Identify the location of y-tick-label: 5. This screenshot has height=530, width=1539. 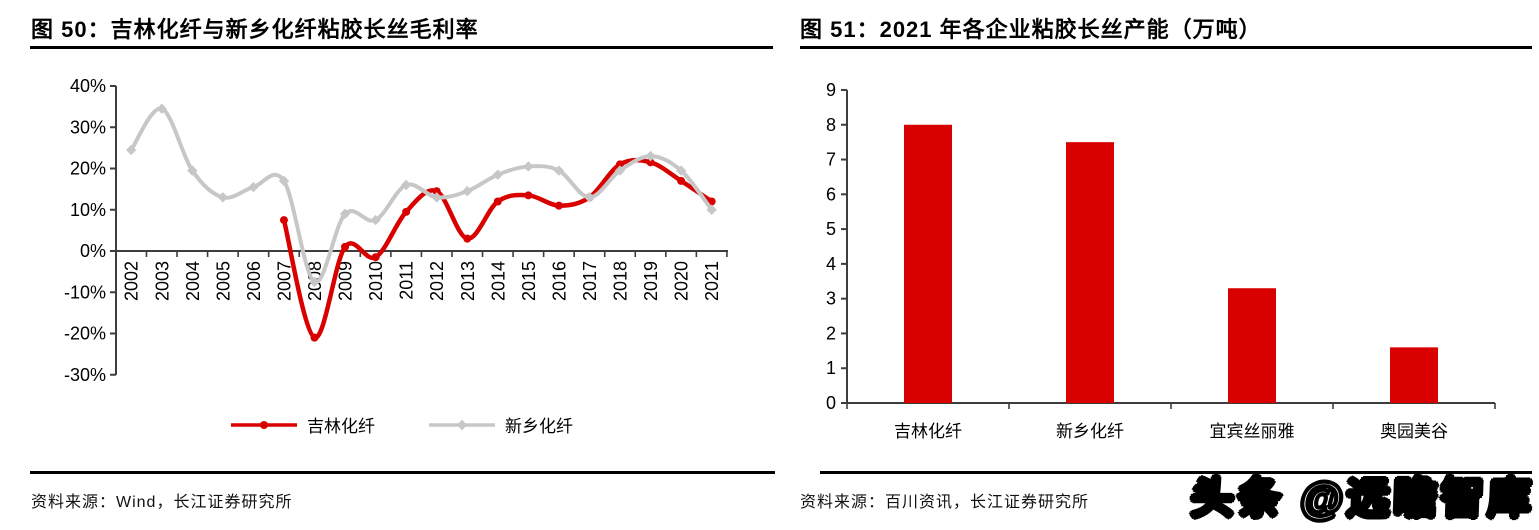
(831, 229).